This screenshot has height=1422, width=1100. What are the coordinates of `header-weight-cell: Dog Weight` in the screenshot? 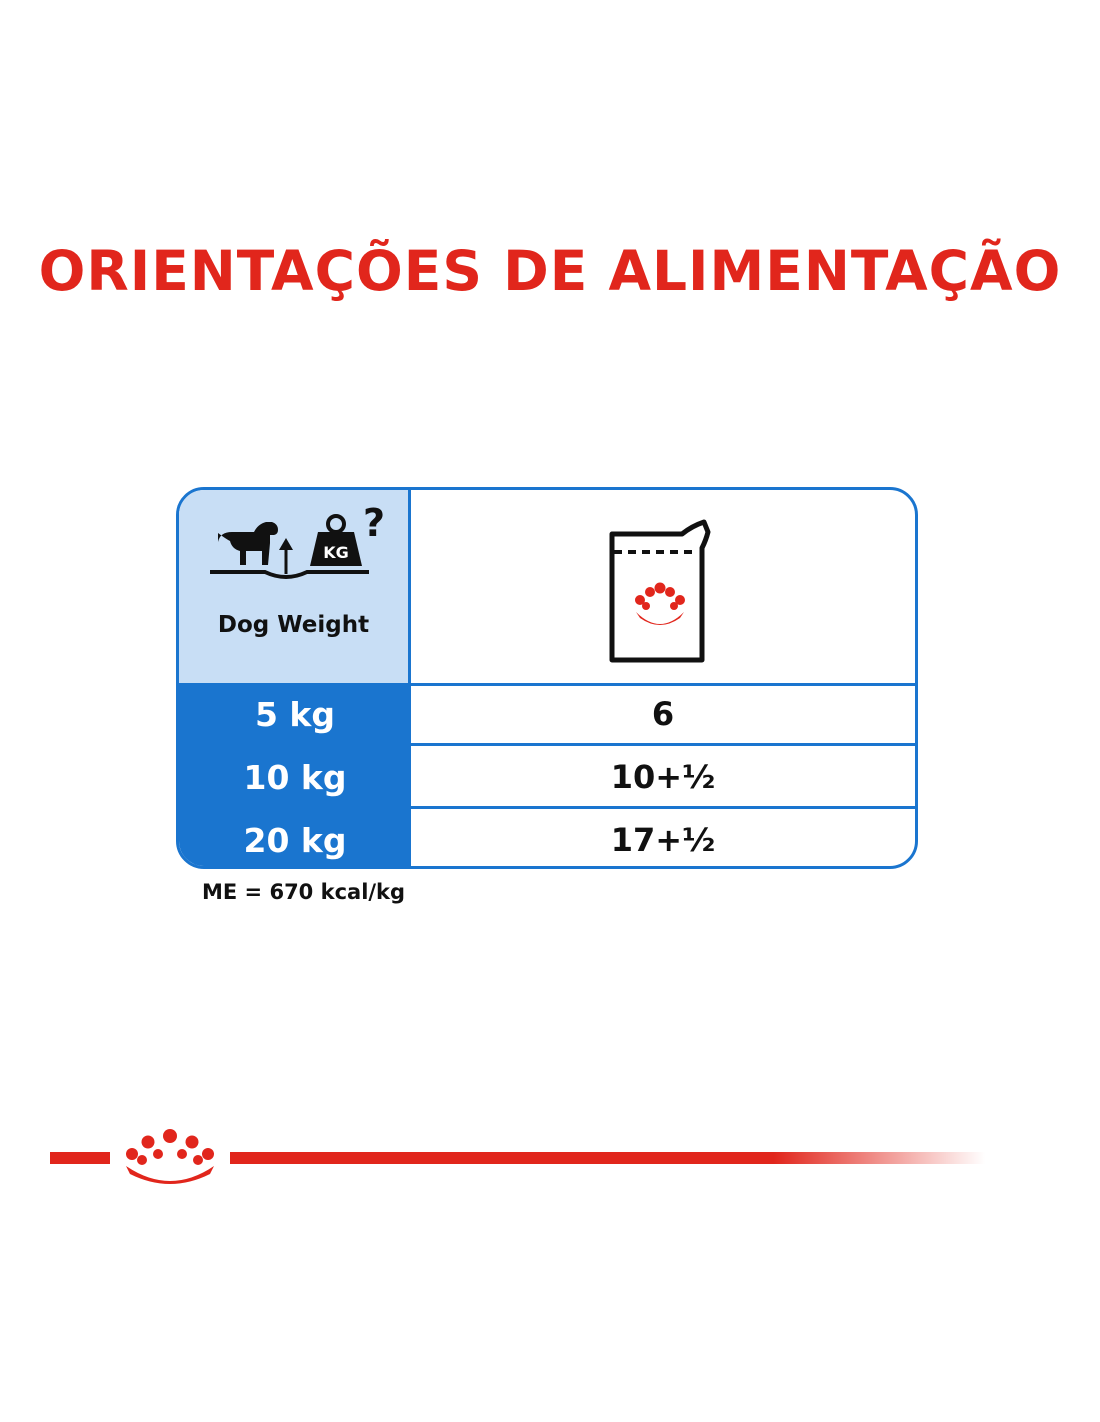 It's located at (295, 586).